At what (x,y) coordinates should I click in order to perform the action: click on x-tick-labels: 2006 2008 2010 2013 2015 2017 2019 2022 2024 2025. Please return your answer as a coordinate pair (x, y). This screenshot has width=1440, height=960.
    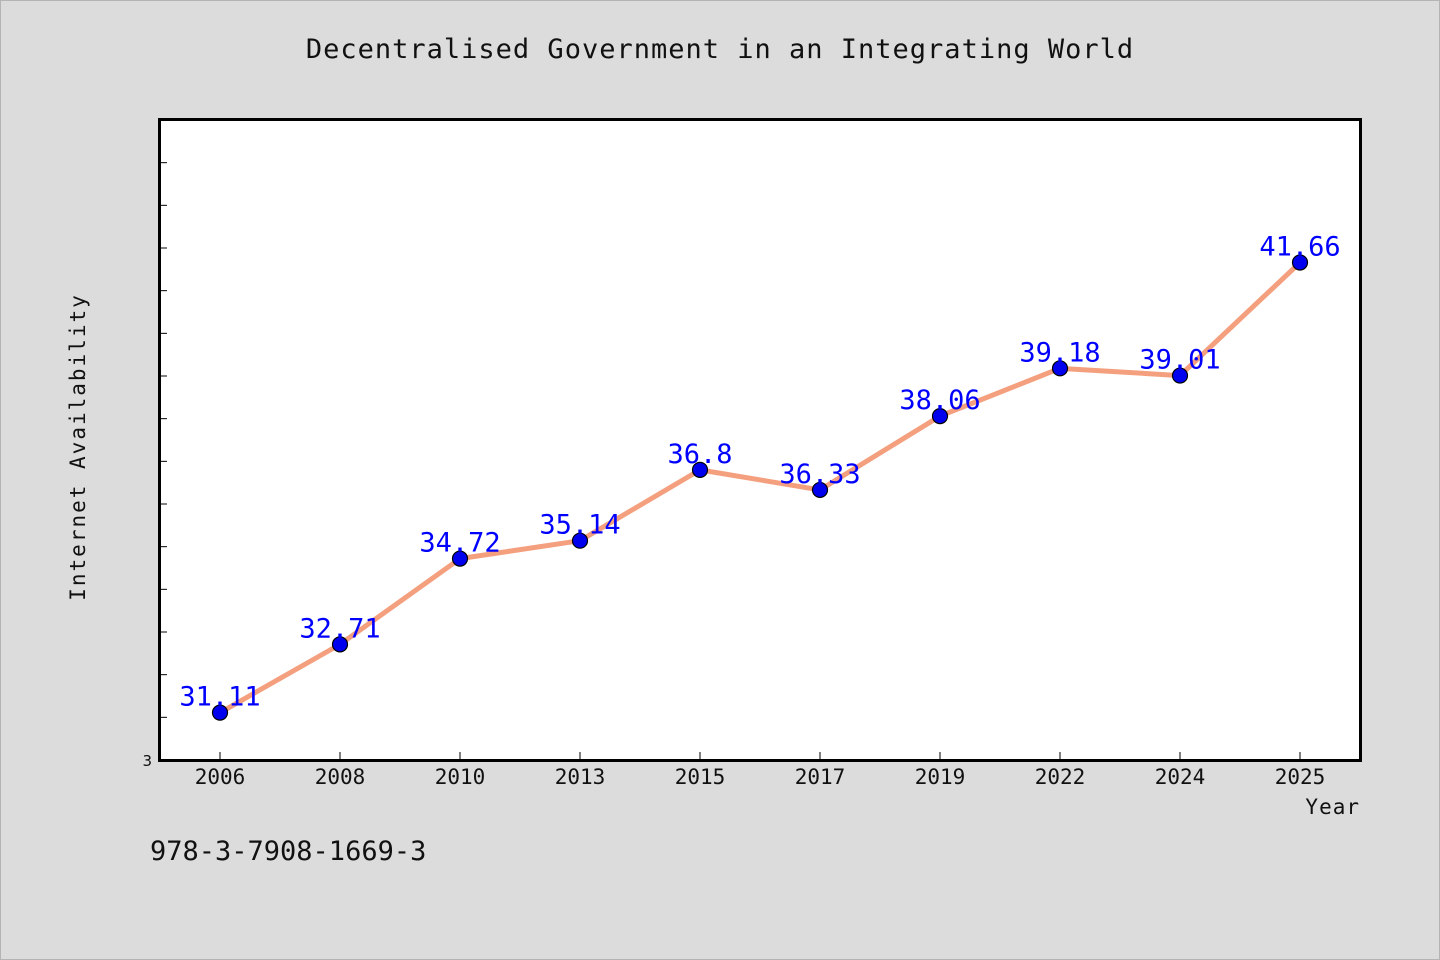
    Looking at the image, I should click on (760, 777).